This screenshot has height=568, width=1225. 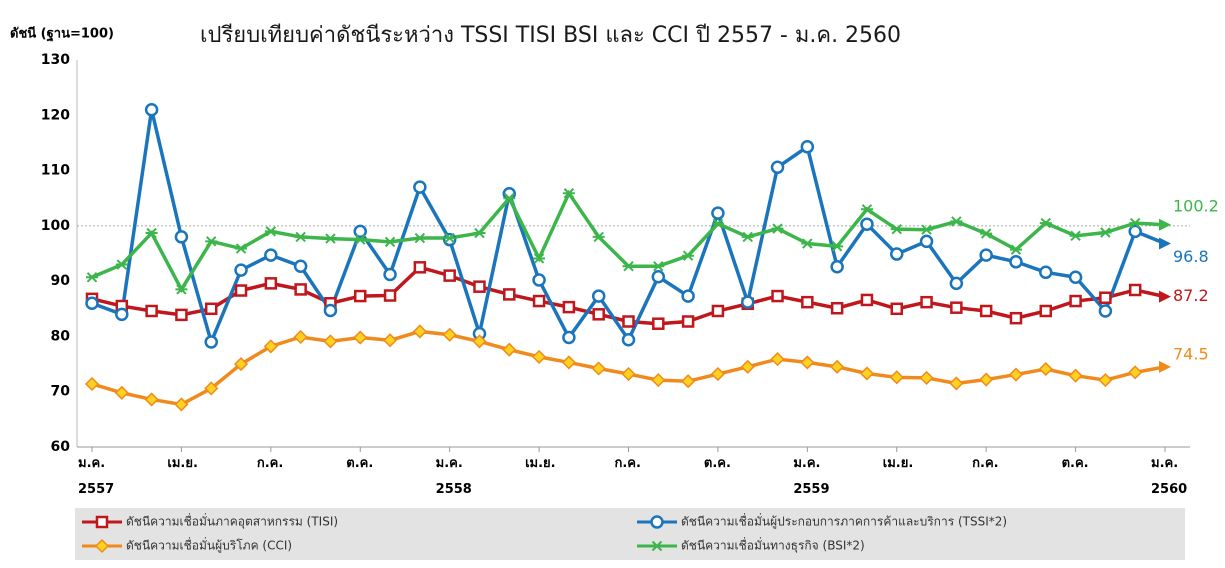 I want to click on x-tick-label: เม.ย., so click(x=898, y=463).